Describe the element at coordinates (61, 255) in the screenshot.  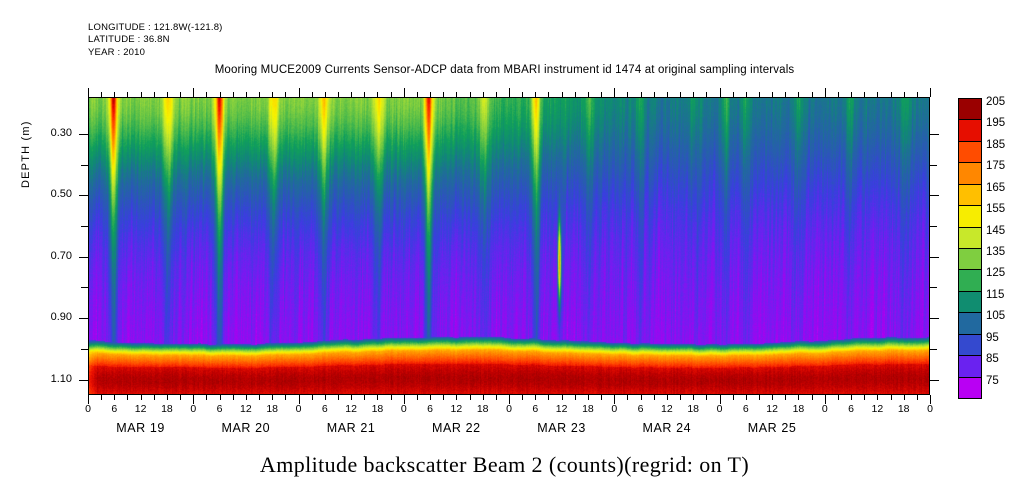
I see `y-axis-label: 0.70` at that location.